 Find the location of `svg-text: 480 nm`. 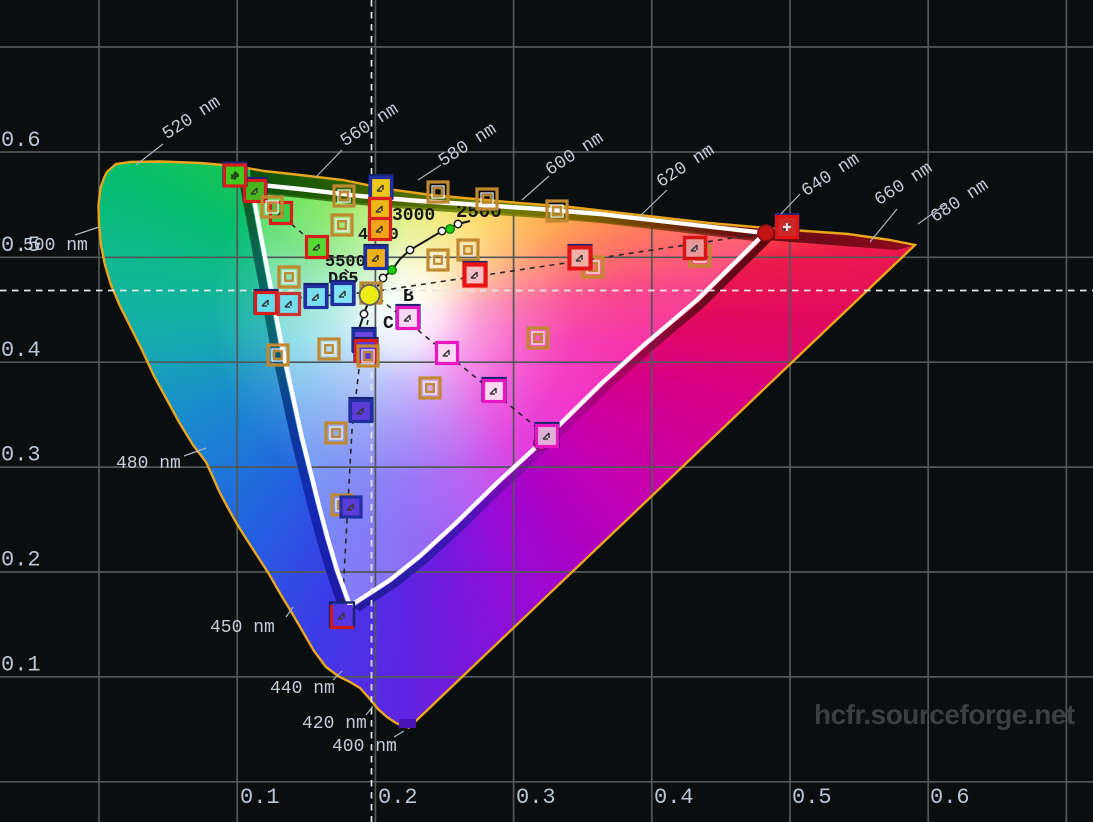

svg-text: 480 nm is located at coordinates (148, 464).